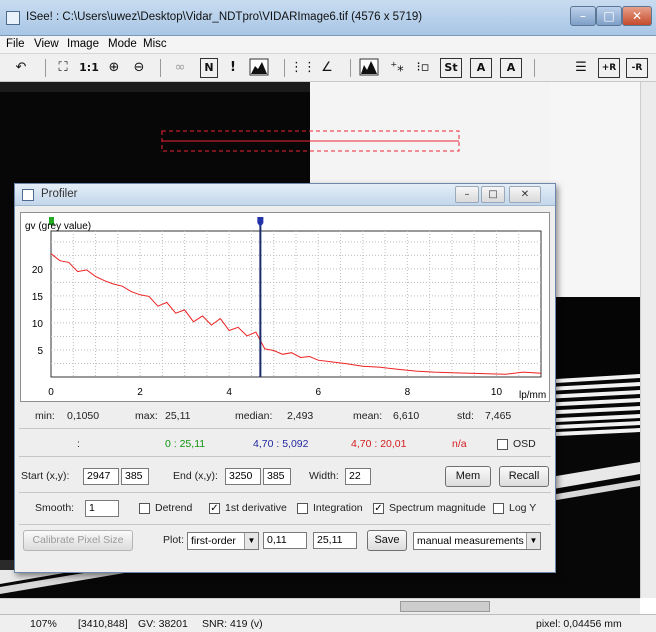 Image resolution: width=656 pixels, height=632 pixels. I want to click on zoom-one-to-one-button: 1:1, so click(89, 67).